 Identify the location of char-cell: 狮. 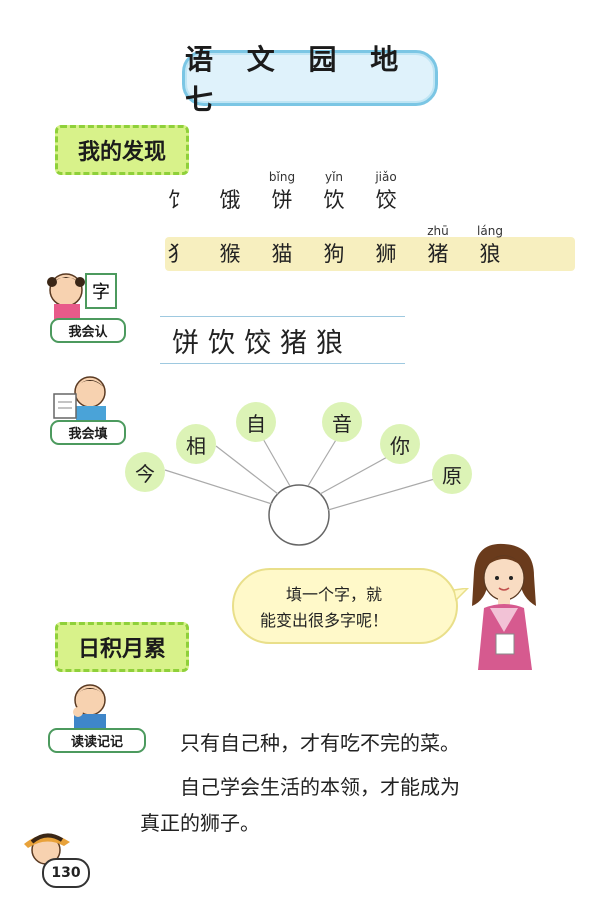
(386, 254).